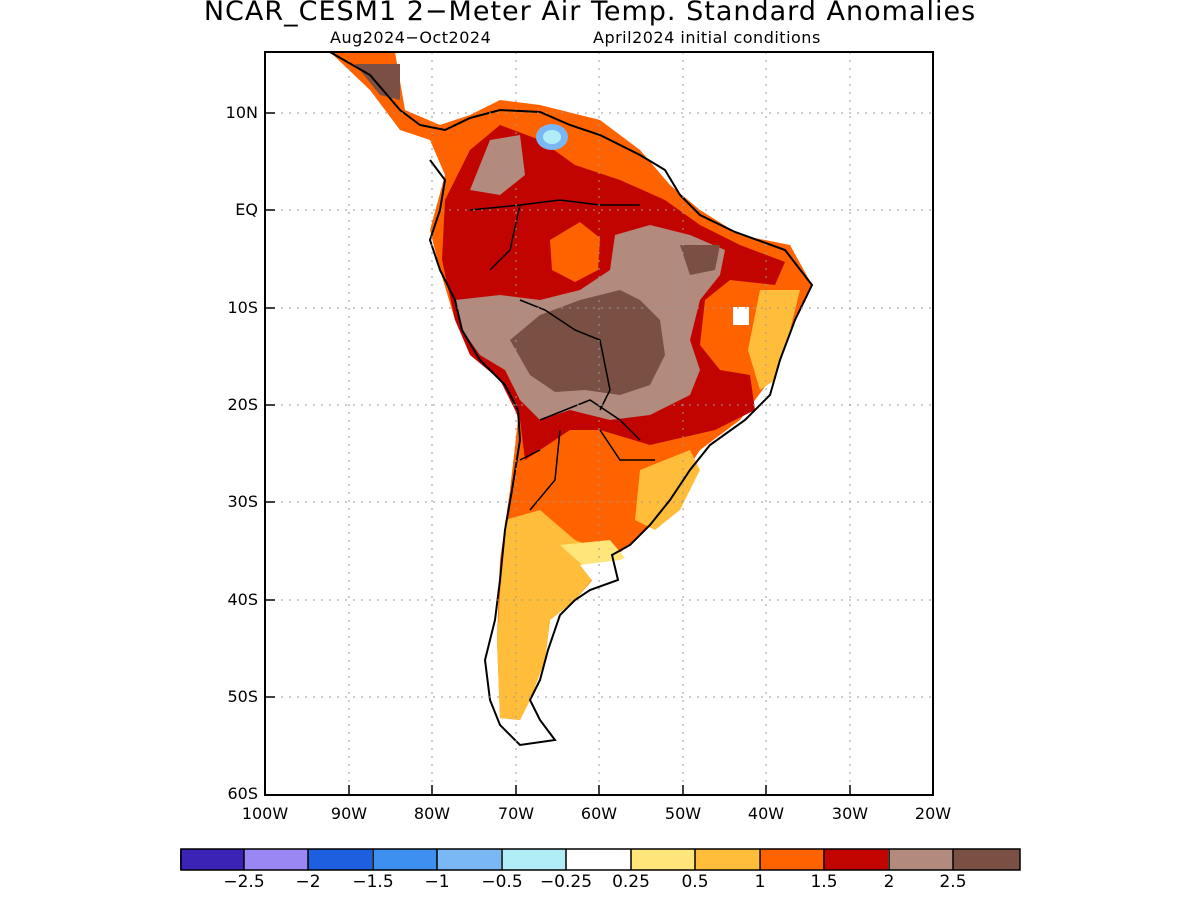 Image resolution: width=1200 pixels, height=900 pixels. I want to click on colorbar-dividers, so click(600, 859).